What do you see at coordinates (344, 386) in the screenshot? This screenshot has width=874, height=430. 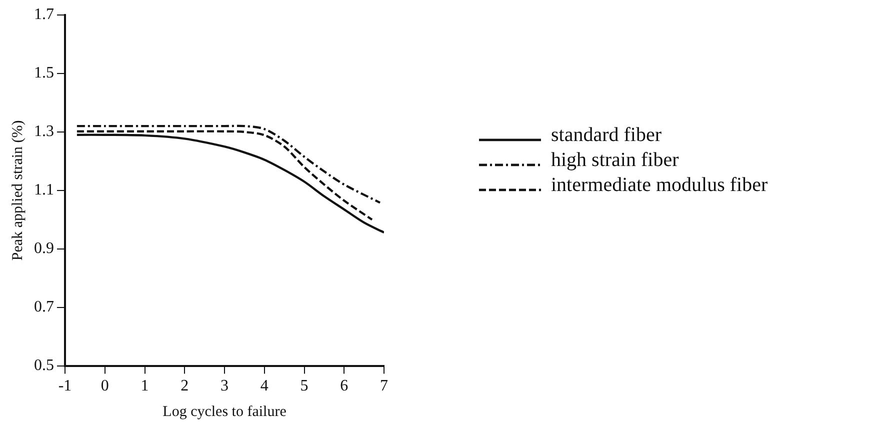 I see `x-tick-label: 6` at bounding box center [344, 386].